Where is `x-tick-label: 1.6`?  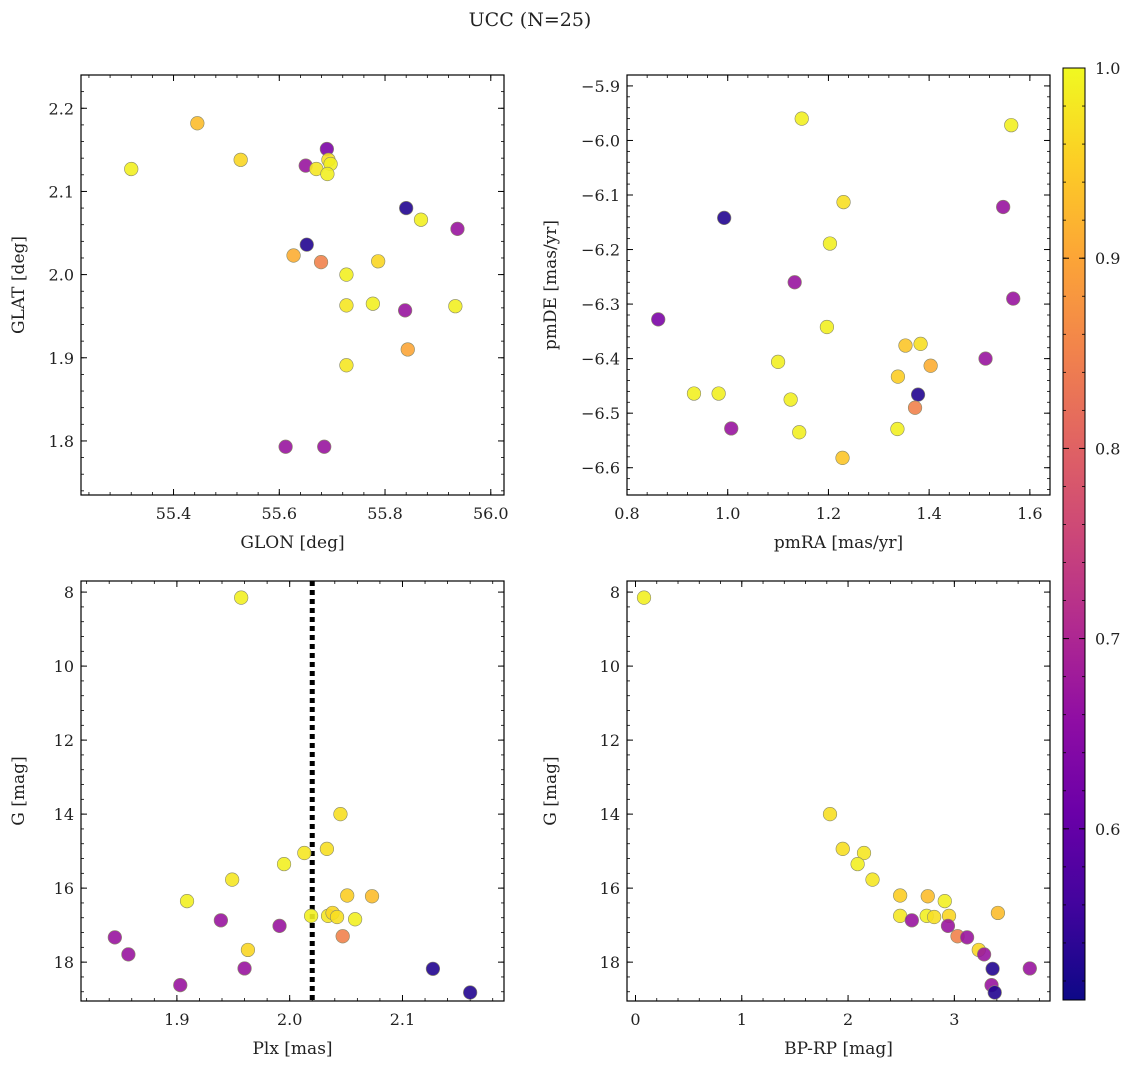
x-tick-label: 1.6 is located at coordinates (1029, 513).